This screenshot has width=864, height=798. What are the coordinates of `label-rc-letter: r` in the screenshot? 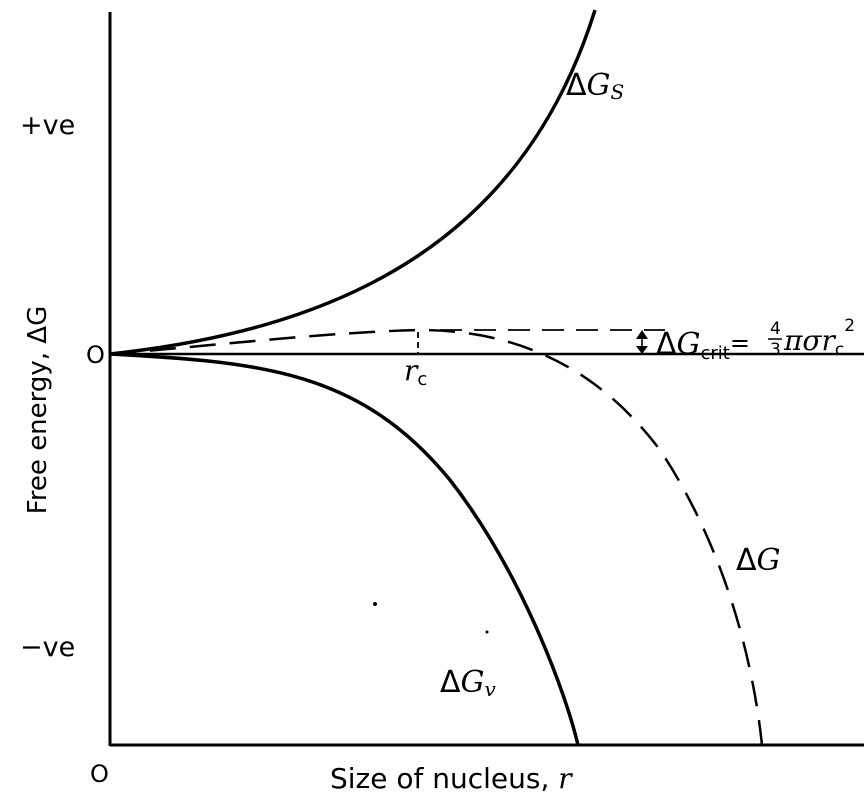 It's located at (411, 370).